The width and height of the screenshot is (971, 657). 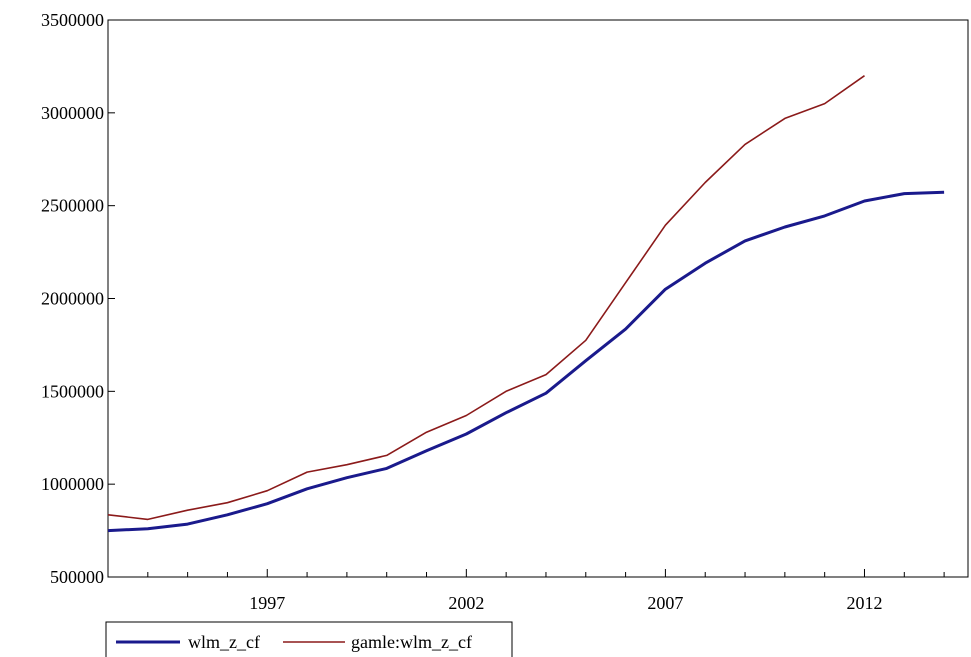 I want to click on legend-label: wlm_z_cf, so click(x=224, y=642).